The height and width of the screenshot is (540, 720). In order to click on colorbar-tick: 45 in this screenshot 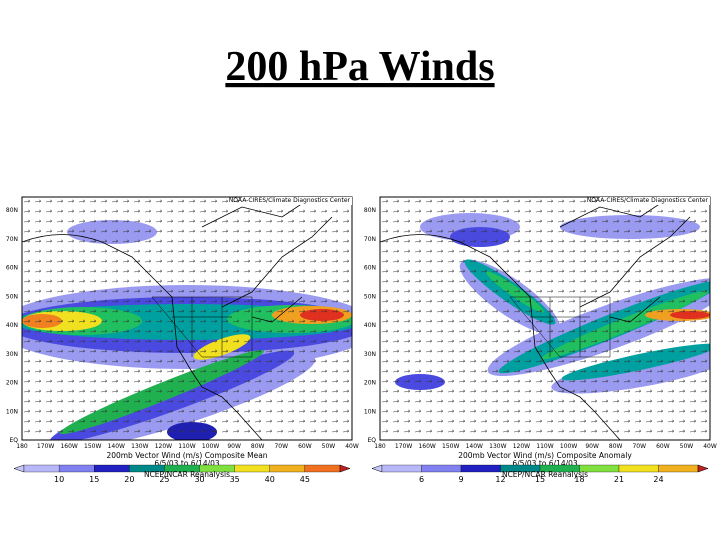, I will do `click(305, 479)`.